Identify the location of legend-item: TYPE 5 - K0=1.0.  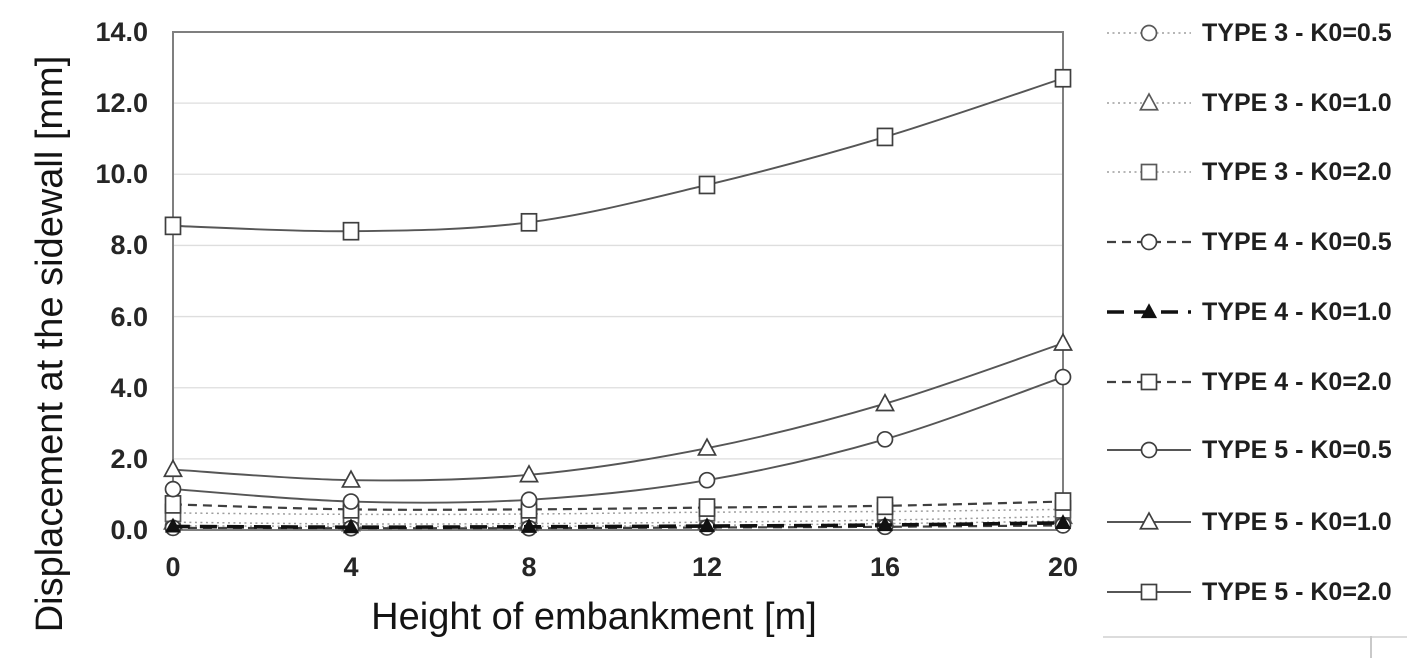
(1249, 522).